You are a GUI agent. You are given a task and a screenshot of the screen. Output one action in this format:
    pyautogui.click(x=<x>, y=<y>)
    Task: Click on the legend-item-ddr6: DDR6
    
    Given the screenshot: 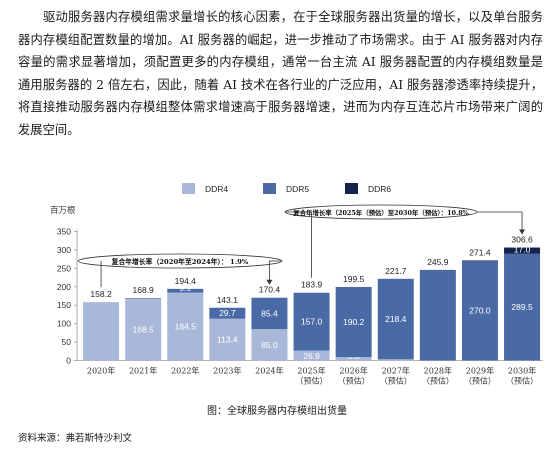 What is the action you would take?
    pyautogui.click(x=368, y=188)
    